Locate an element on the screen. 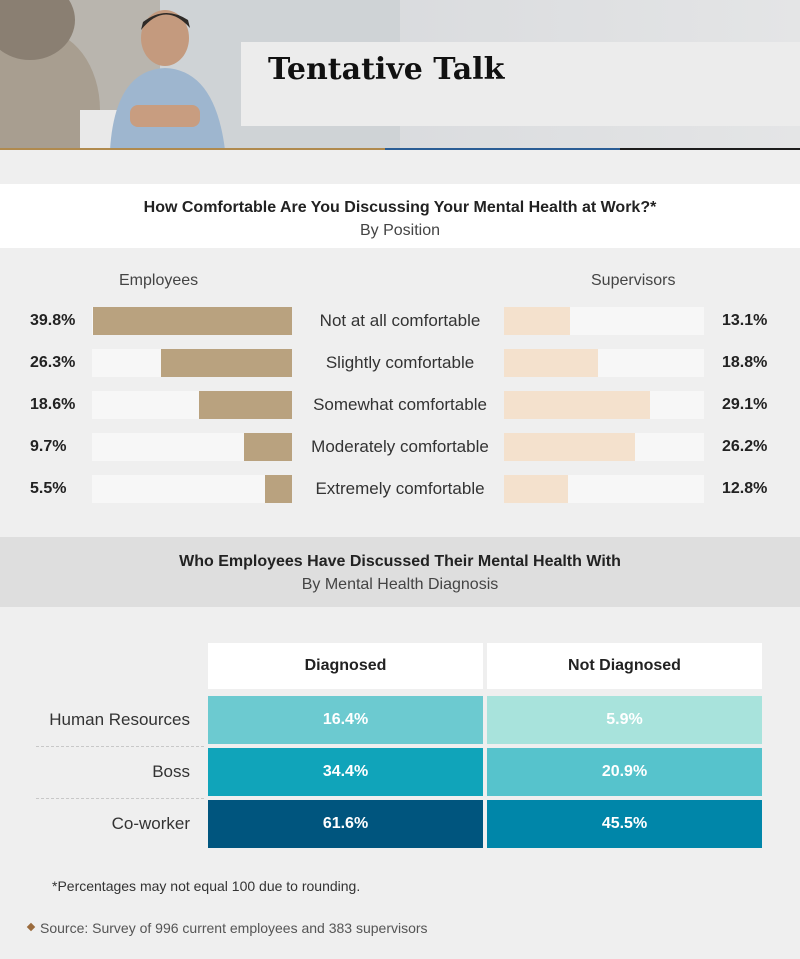  section1-subtitle: By Position is located at coordinates (400, 230).